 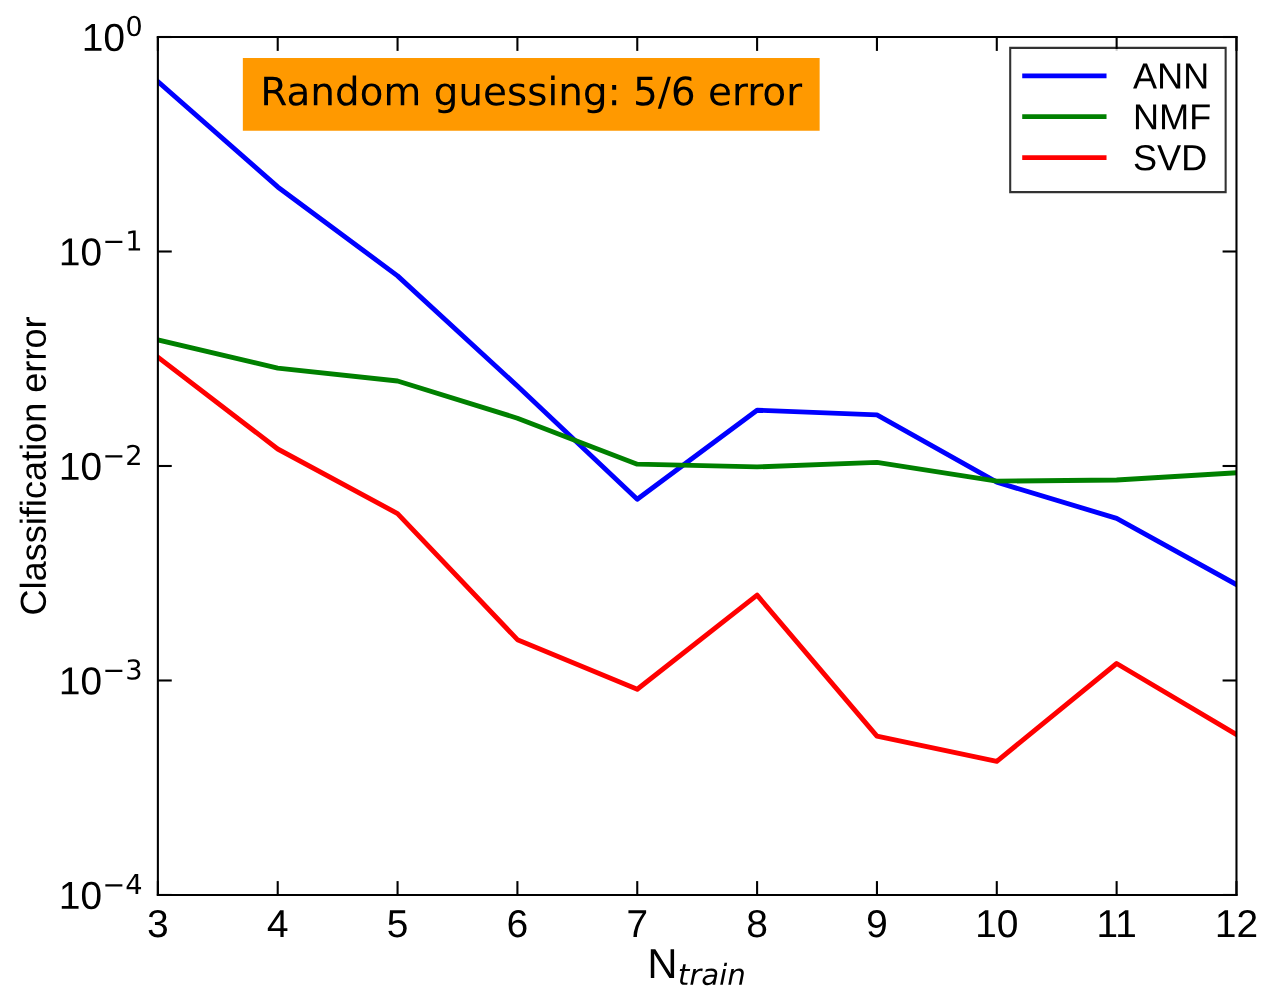 What do you see at coordinates (757, 923) in the screenshot?
I see `x-tick-label: 8` at bounding box center [757, 923].